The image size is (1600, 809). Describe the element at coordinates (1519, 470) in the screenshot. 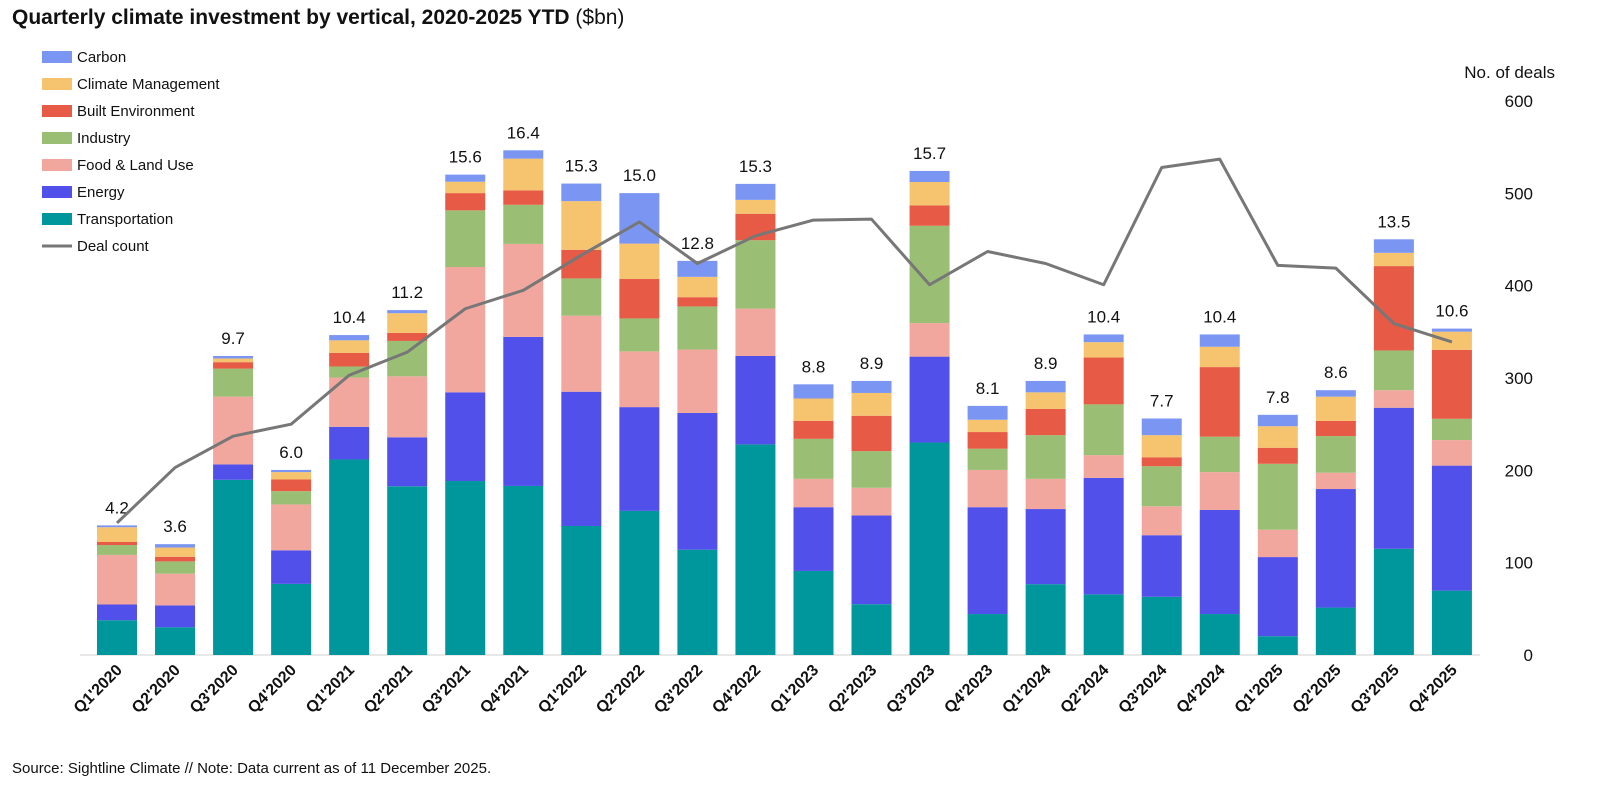

I see `right-axis-tick-label: 200` at that location.